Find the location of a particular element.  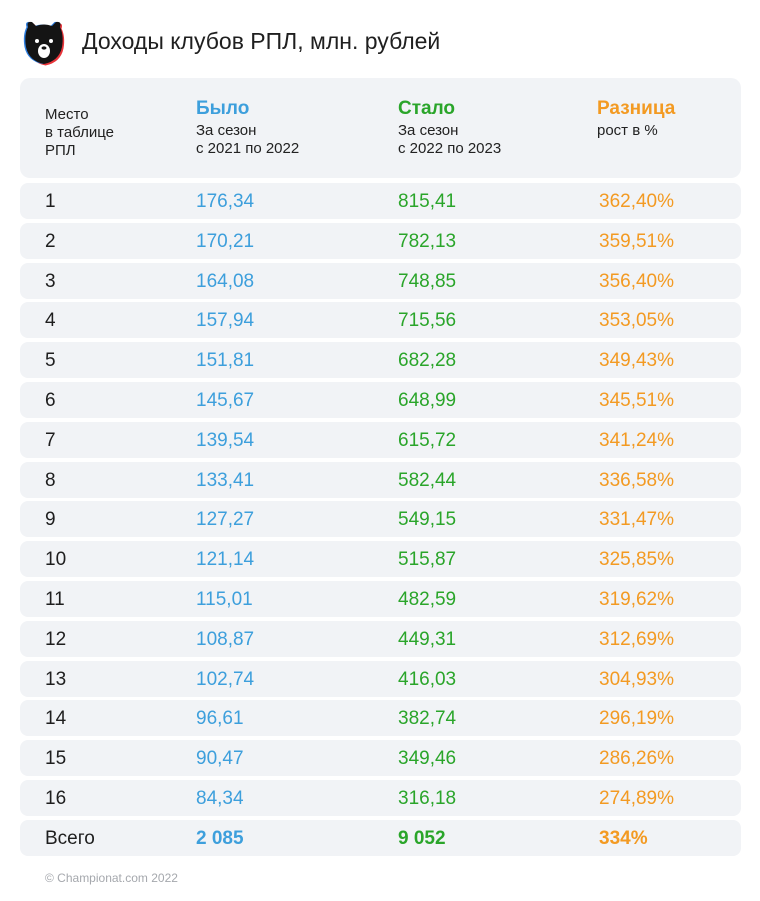

place-cell: 7 is located at coordinates (50, 440).